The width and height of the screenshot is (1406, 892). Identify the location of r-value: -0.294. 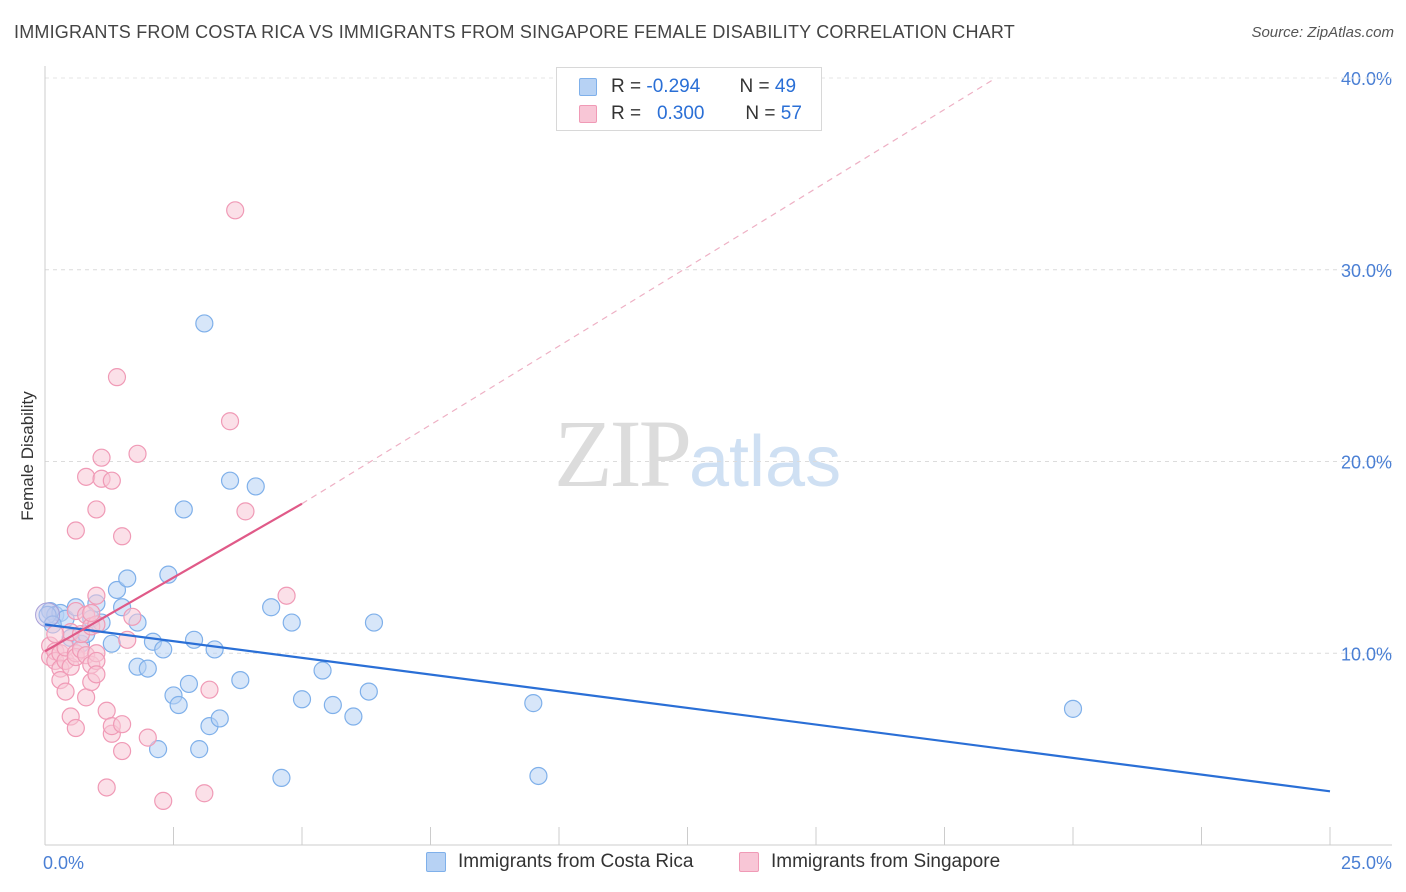
(673, 86).